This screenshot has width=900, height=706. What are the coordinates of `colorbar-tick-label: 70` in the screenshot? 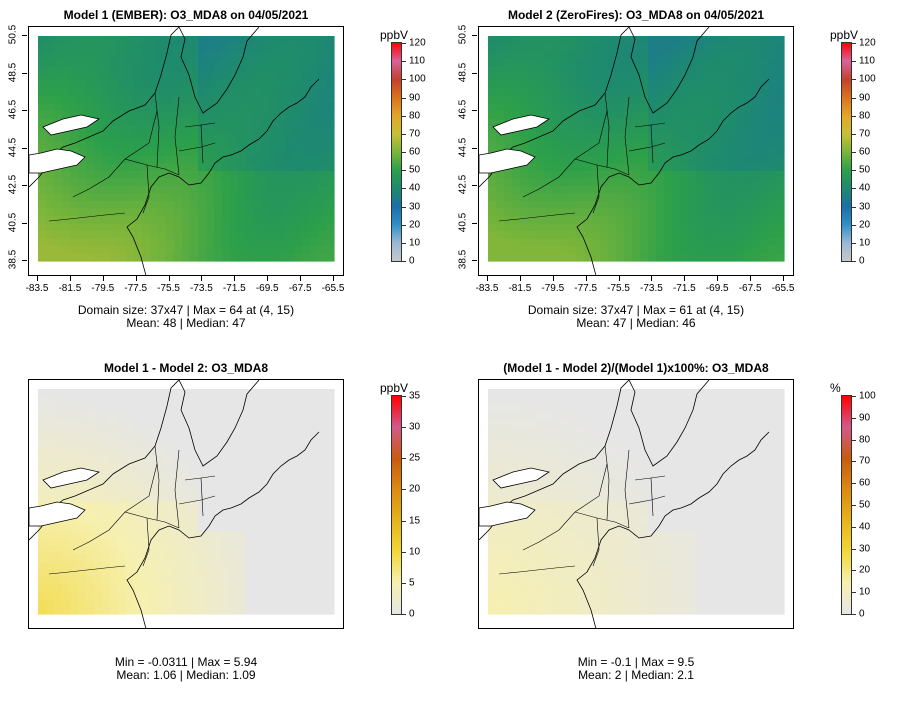 It's located at (865, 134).